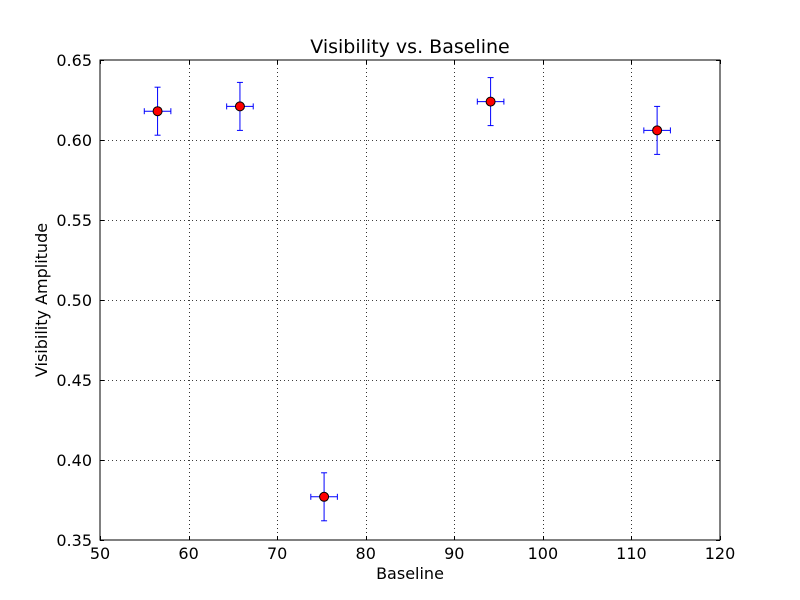  Describe the element at coordinates (631, 553) in the screenshot. I see `x-tick-label: 110` at that location.